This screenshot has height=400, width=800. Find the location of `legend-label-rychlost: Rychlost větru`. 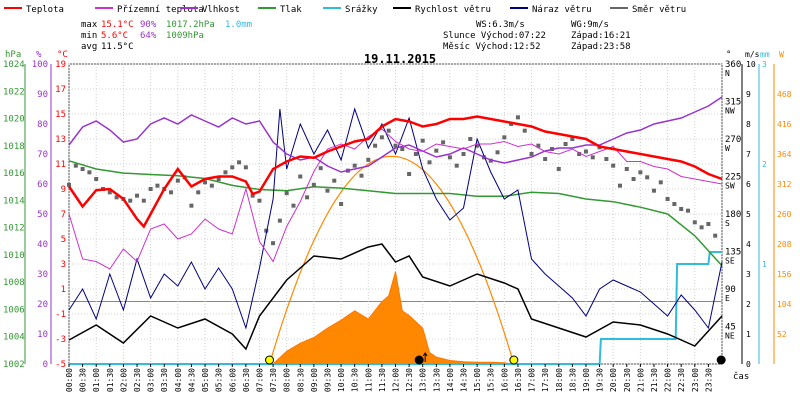

legend-label-rychlost: Rychlost větru is located at coordinates (453, 10).